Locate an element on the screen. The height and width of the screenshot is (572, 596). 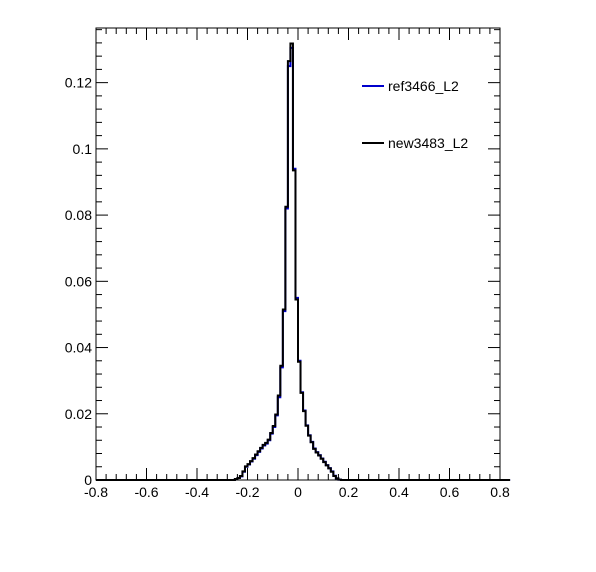
x-tick-label: 0.4 is located at coordinates (399, 492).